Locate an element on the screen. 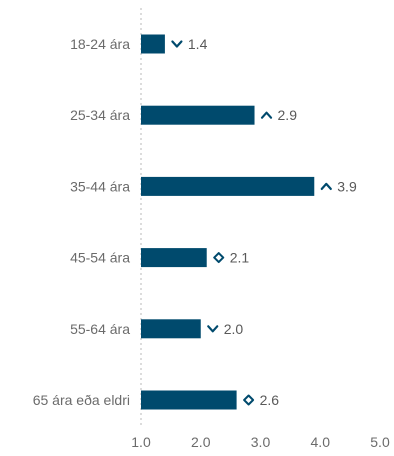 This screenshot has height=456, width=394. x-tick-label: 3.0 is located at coordinates (261, 442).